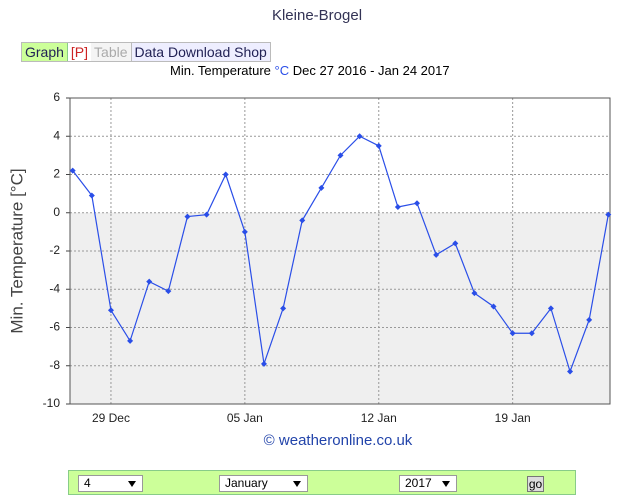 The width and height of the screenshot is (634, 504). I want to click on day-value: 4, so click(87, 483).